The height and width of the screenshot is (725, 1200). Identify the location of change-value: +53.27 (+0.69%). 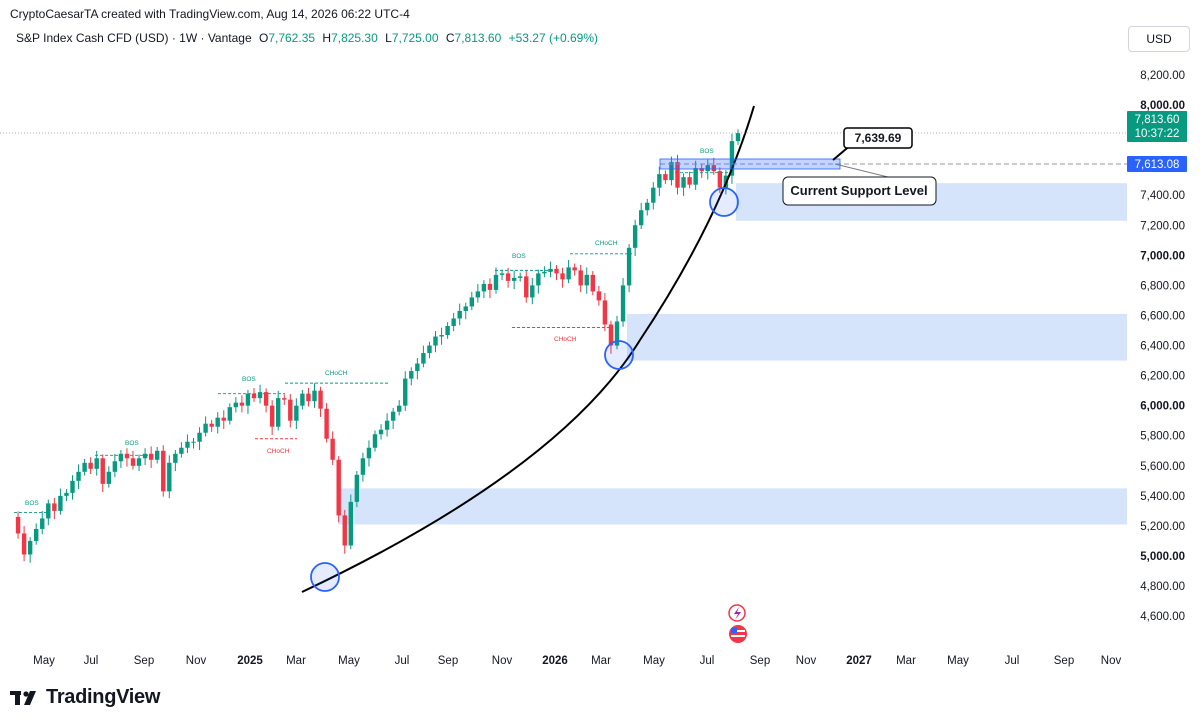
(553, 38).